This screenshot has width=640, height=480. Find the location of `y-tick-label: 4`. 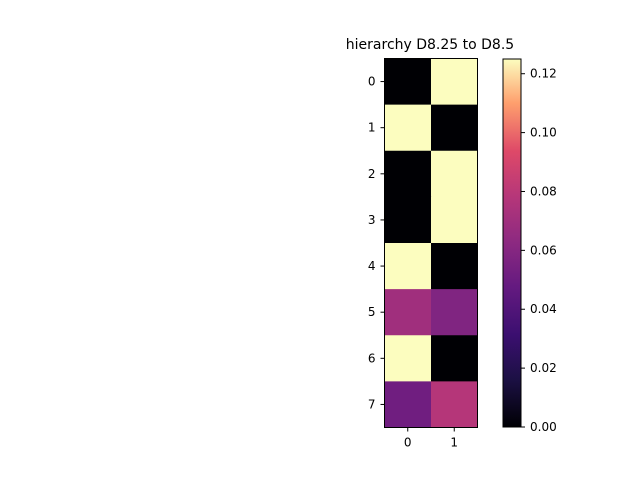

y-tick-label: 4 is located at coordinates (372, 266).